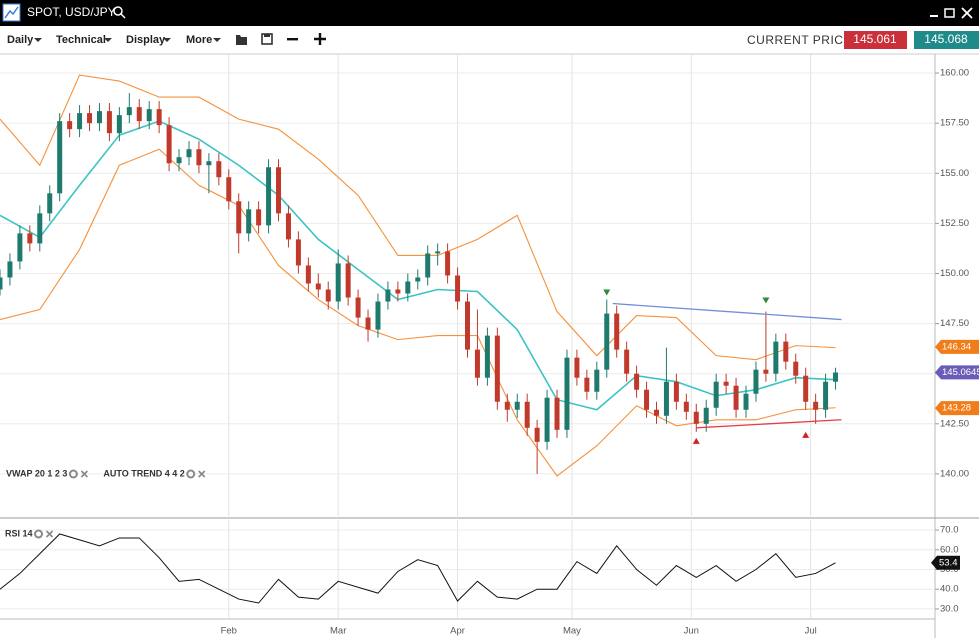 This screenshot has width=979, height=643. I want to click on ask-box, so click(946, 40).